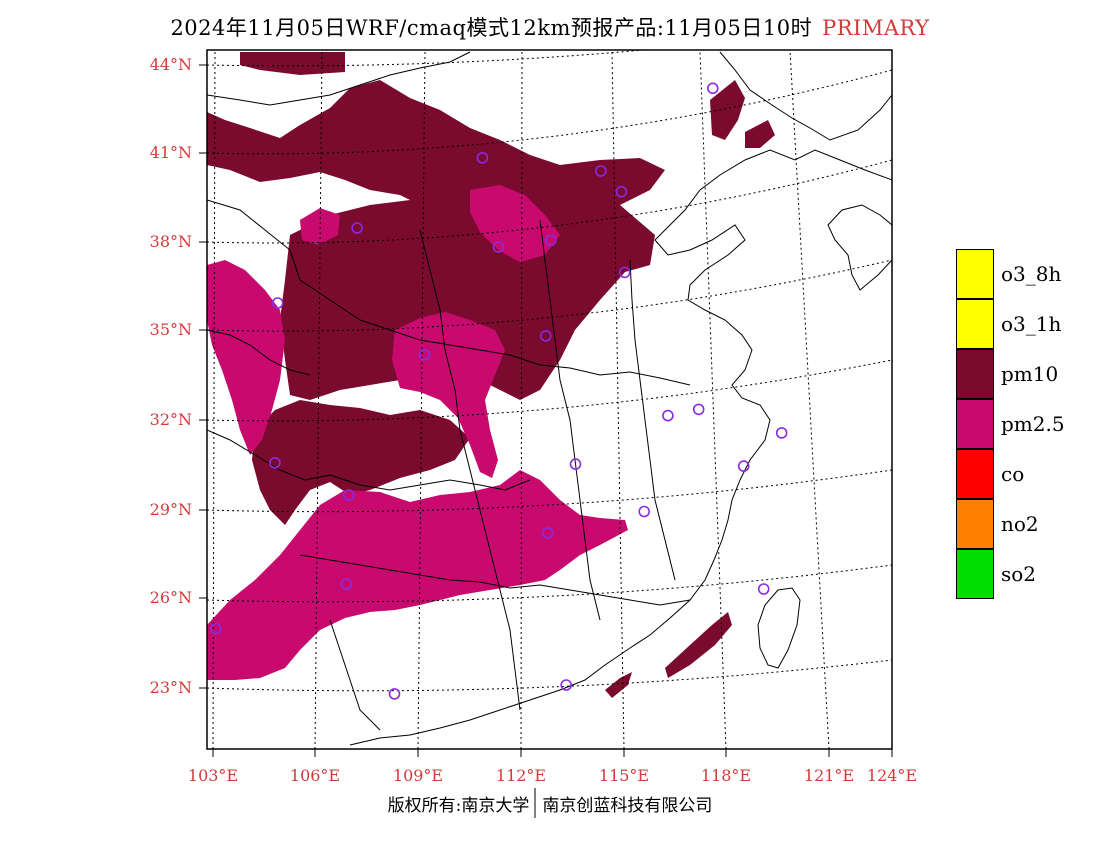 The width and height of the screenshot is (1100, 850). I want to click on lon-label-112: 112°E, so click(521, 775).